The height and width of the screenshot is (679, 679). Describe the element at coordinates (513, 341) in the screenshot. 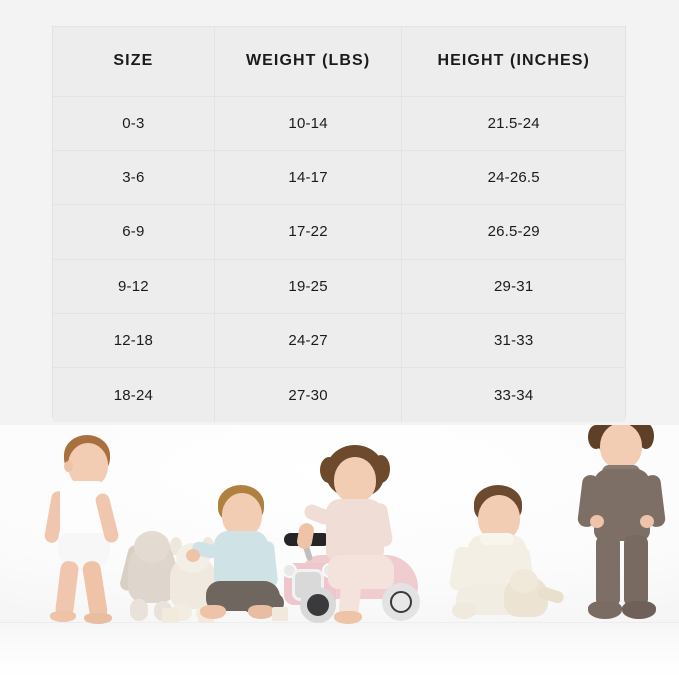

I see `cell-height: 31-33` at that location.